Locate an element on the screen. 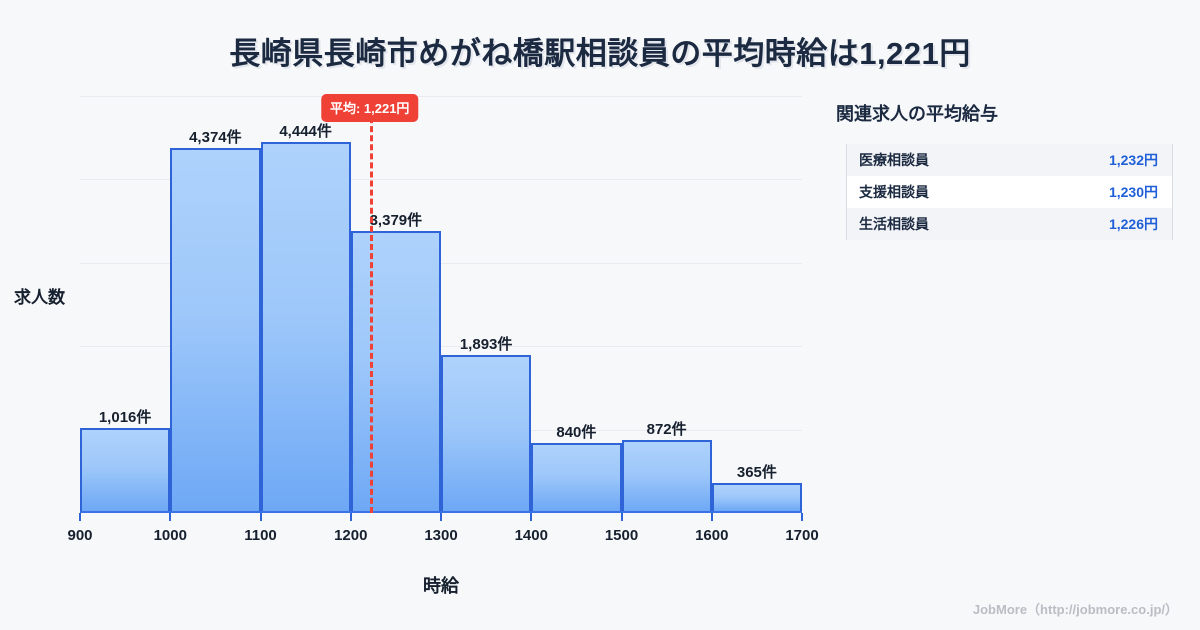 The image size is (1200, 630). table-row: 支援相談員 1,230円 is located at coordinates (1009, 192).